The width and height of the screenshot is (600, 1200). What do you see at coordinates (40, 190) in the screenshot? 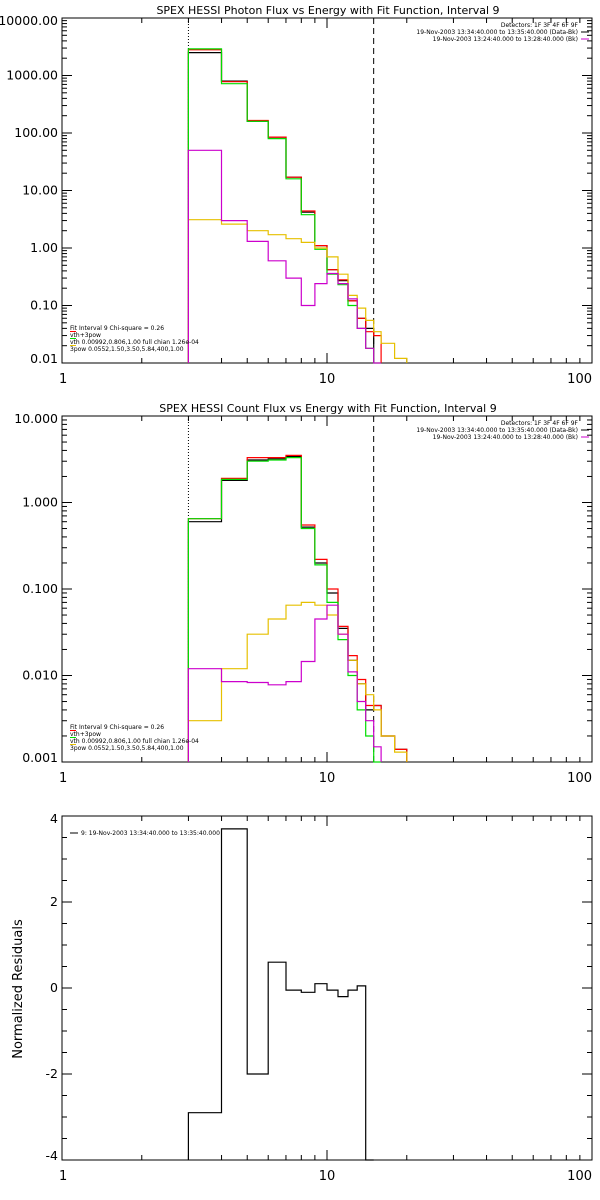
I see `y-tick-label: 10.00` at bounding box center [40, 190].